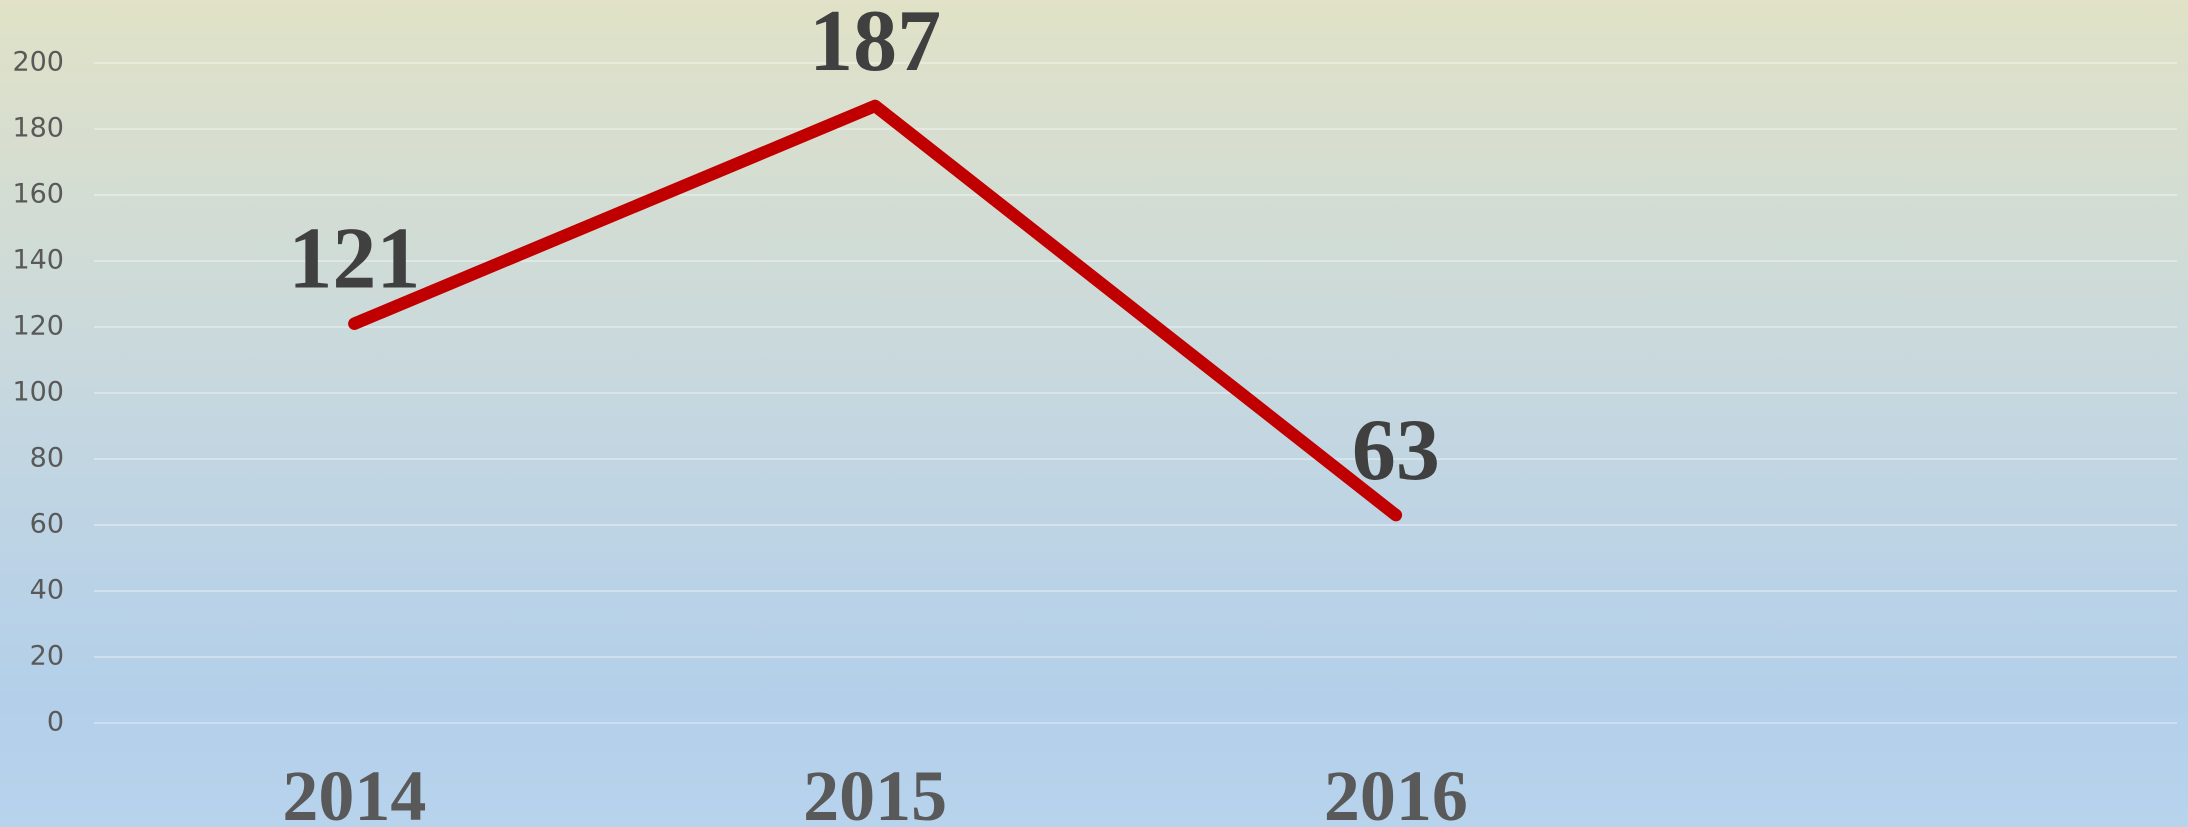 The image size is (2188, 827). I want to click on y-tick-label: 160, so click(38, 194).